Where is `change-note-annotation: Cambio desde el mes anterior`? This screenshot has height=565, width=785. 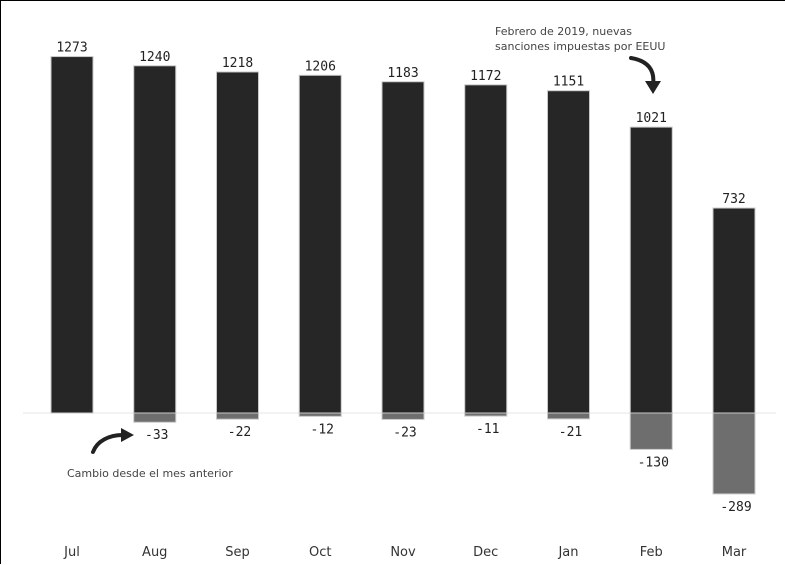 change-note-annotation: Cambio desde el mes anterior is located at coordinates (150, 473).